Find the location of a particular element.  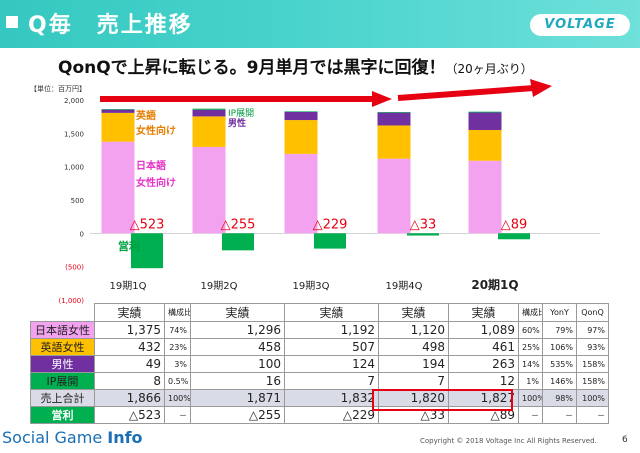

y-tick-label: 1,000 is located at coordinates (74, 168).